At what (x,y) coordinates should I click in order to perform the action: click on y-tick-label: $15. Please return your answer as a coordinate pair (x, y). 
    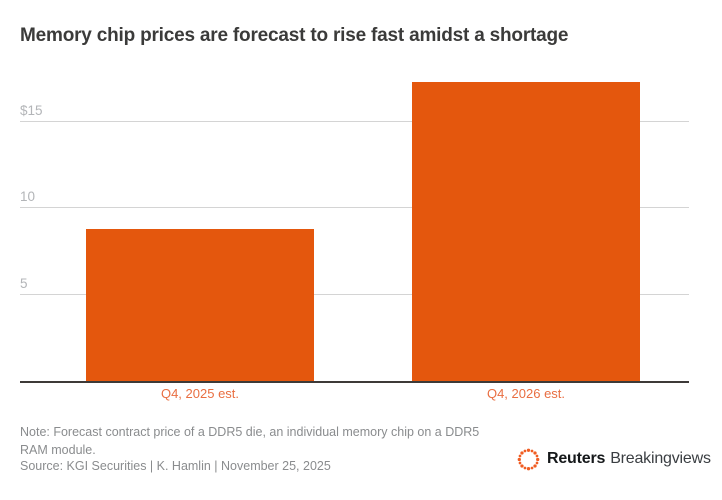
    Looking at the image, I should click on (31, 110).